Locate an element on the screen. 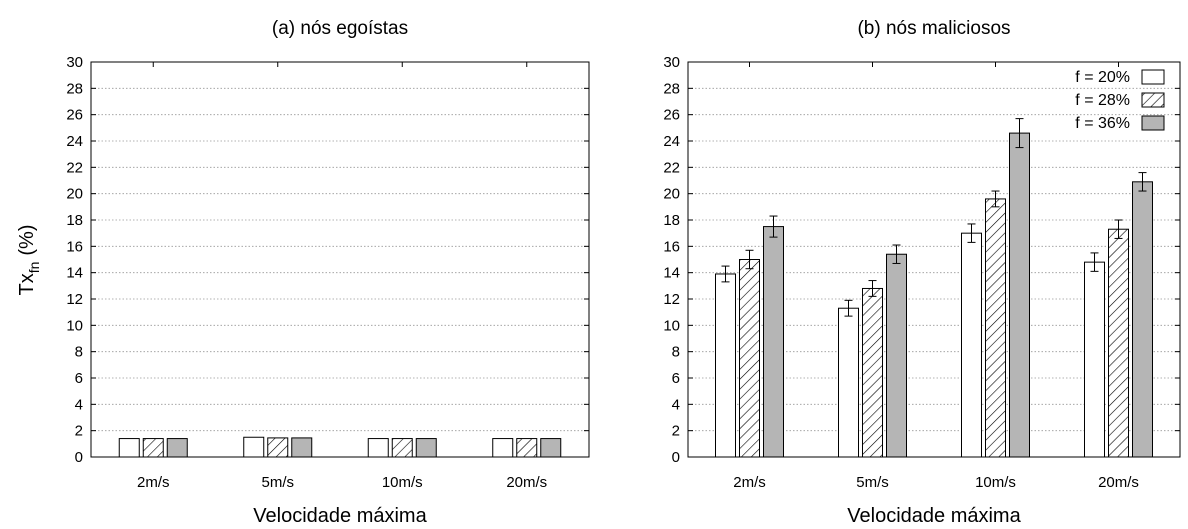  b-xtick-label: 2m/s is located at coordinates (749, 482).